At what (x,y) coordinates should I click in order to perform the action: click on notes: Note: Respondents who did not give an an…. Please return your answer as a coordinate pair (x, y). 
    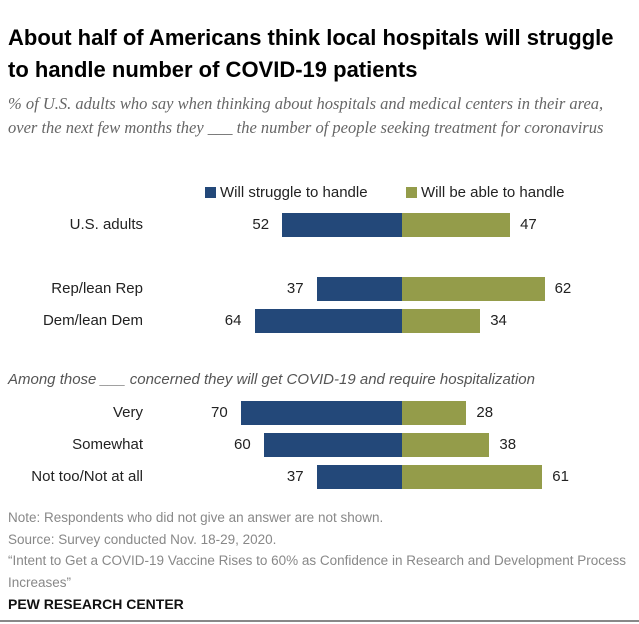
    Looking at the image, I should click on (318, 550).